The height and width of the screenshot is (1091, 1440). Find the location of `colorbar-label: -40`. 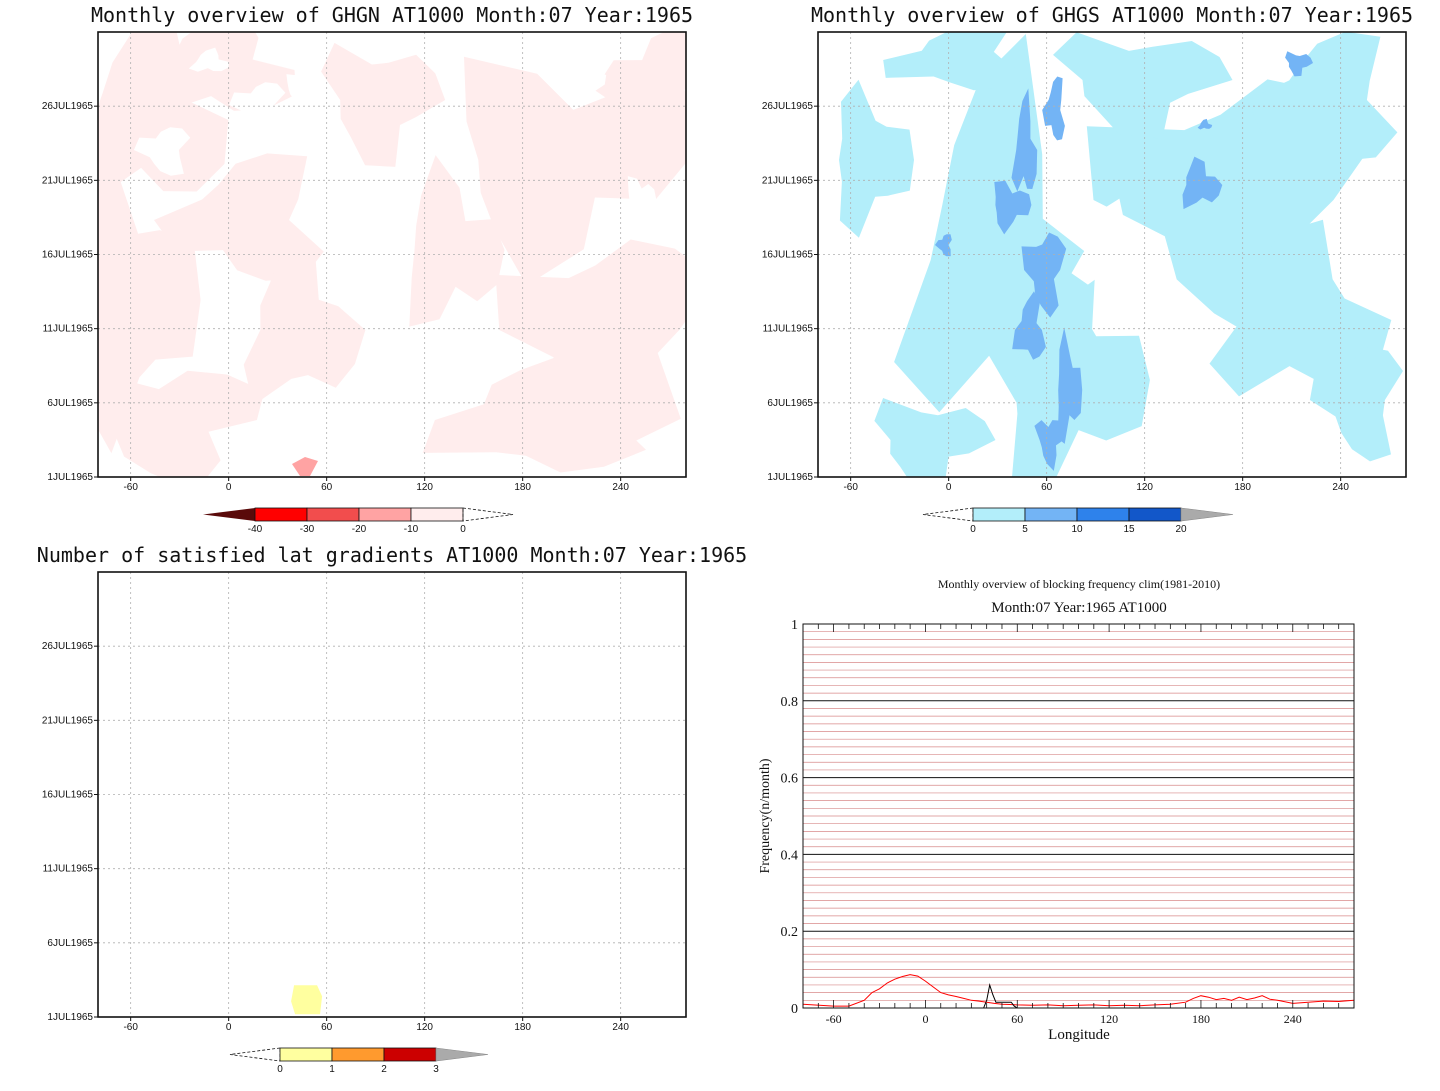

colorbar-label: -40 is located at coordinates (255, 529).